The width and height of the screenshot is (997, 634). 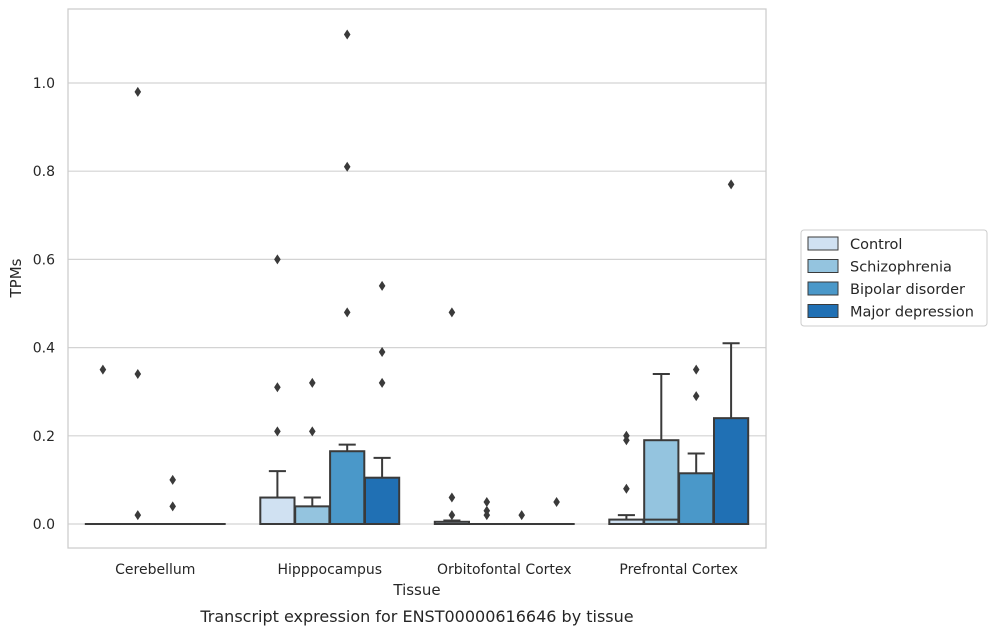 What do you see at coordinates (44, 84) in the screenshot?
I see `y-tick-label: 1.0` at bounding box center [44, 84].